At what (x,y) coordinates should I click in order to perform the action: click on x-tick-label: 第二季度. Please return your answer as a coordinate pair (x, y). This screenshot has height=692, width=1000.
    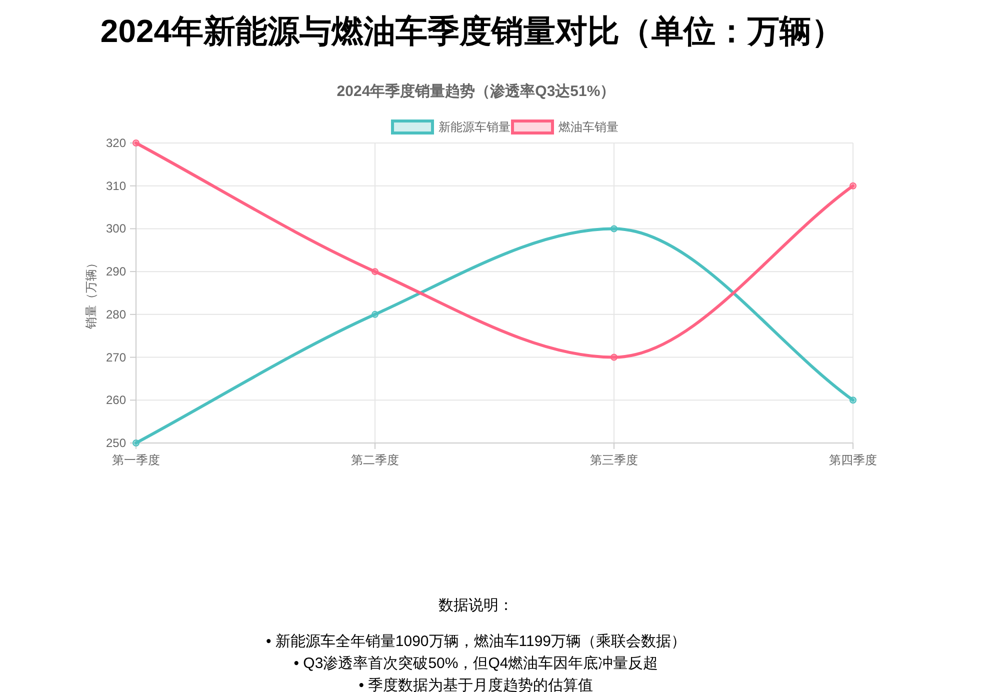
    Looking at the image, I should click on (375, 460).